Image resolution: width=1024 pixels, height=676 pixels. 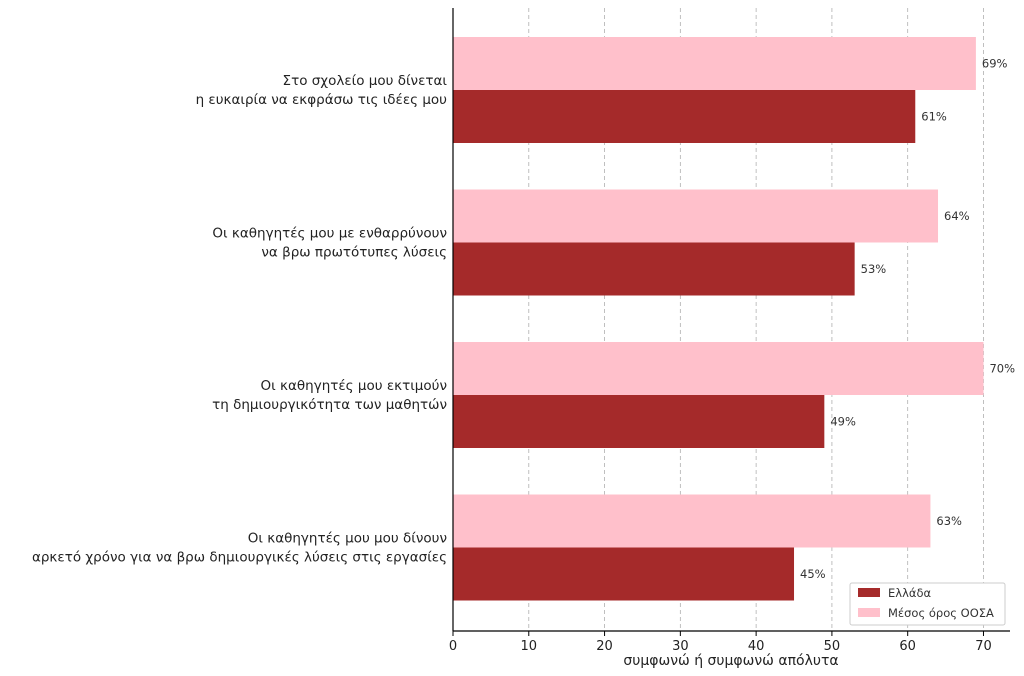 What do you see at coordinates (756, 646) in the screenshot?
I see `x-tick-label: 40` at bounding box center [756, 646].